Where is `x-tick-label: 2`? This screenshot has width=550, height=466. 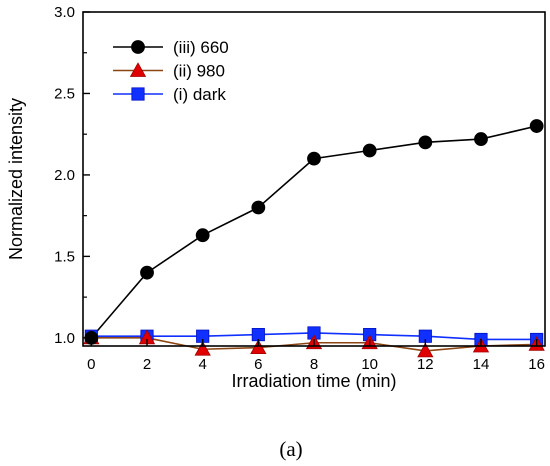 x-tick-label: 2 is located at coordinates (147, 364).